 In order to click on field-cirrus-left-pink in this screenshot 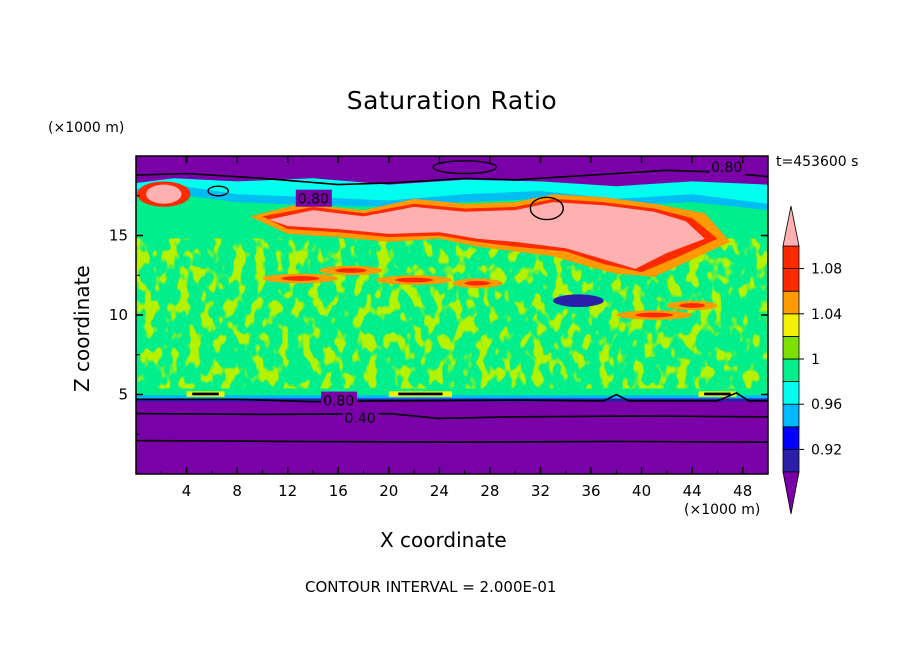, I will do `click(164, 194)`.